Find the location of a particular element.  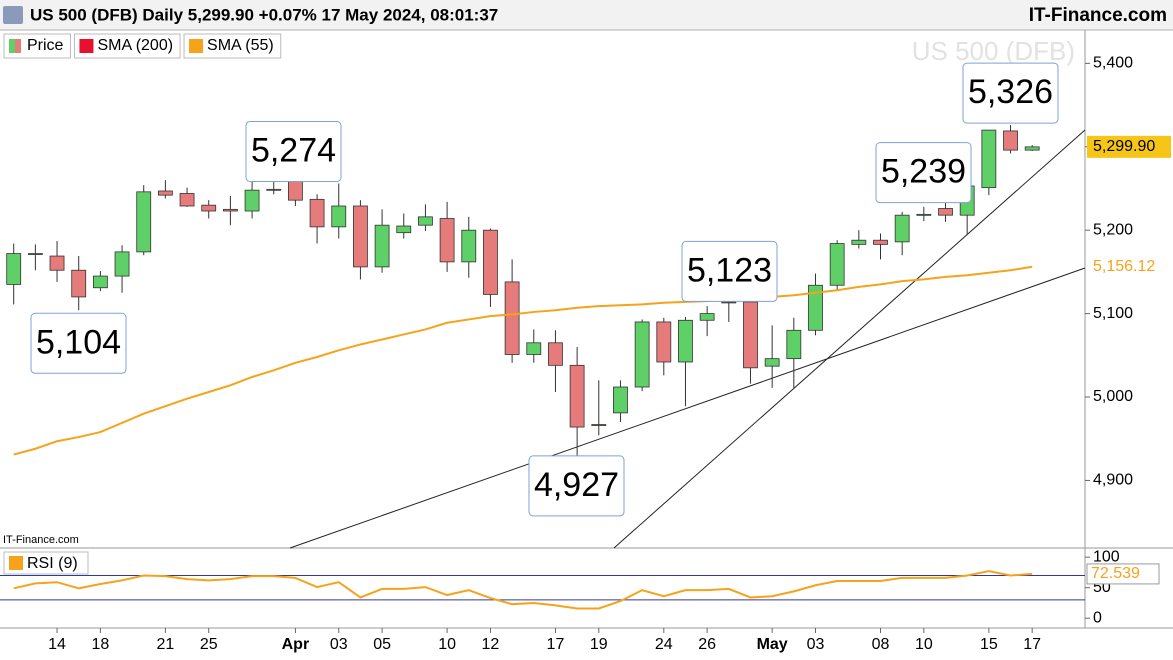

annotation-label: 5,274 is located at coordinates (293, 150).